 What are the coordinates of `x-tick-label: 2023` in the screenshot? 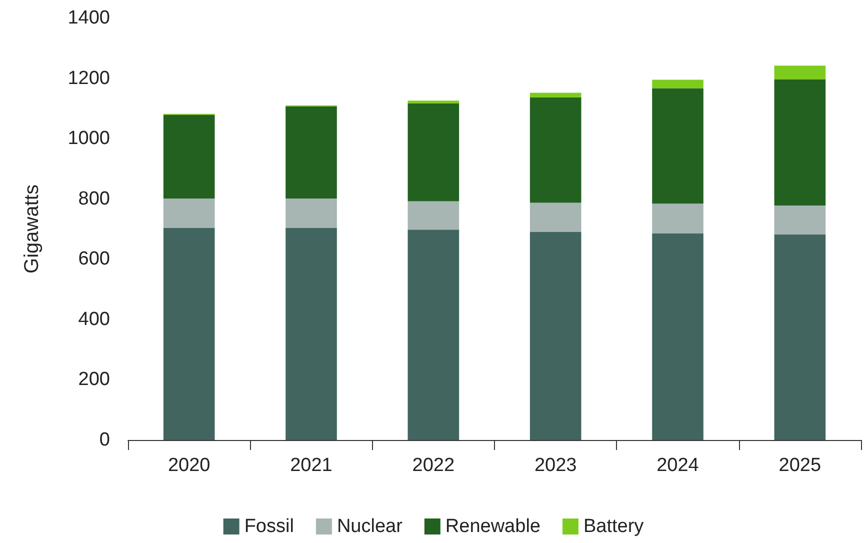 It's located at (555, 465).